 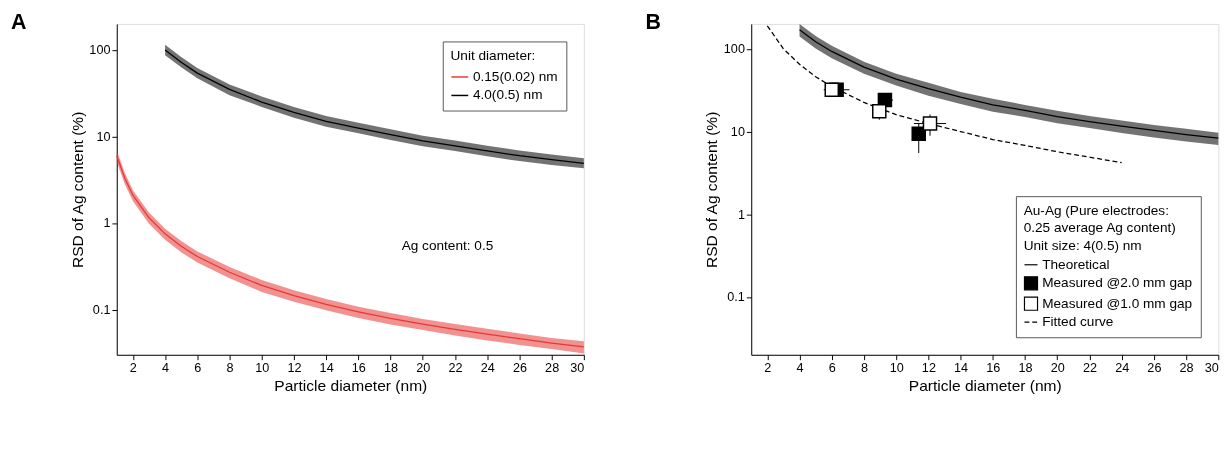 What do you see at coordinates (507, 95) in the screenshot?
I see `legend-label: 4.0(0.5) nm` at bounding box center [507, 95].